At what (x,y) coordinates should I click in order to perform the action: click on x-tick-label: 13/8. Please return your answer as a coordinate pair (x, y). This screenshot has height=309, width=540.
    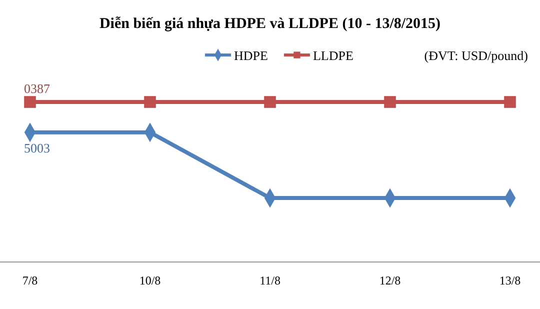
    Looking at the image, I should click on (510, 281).